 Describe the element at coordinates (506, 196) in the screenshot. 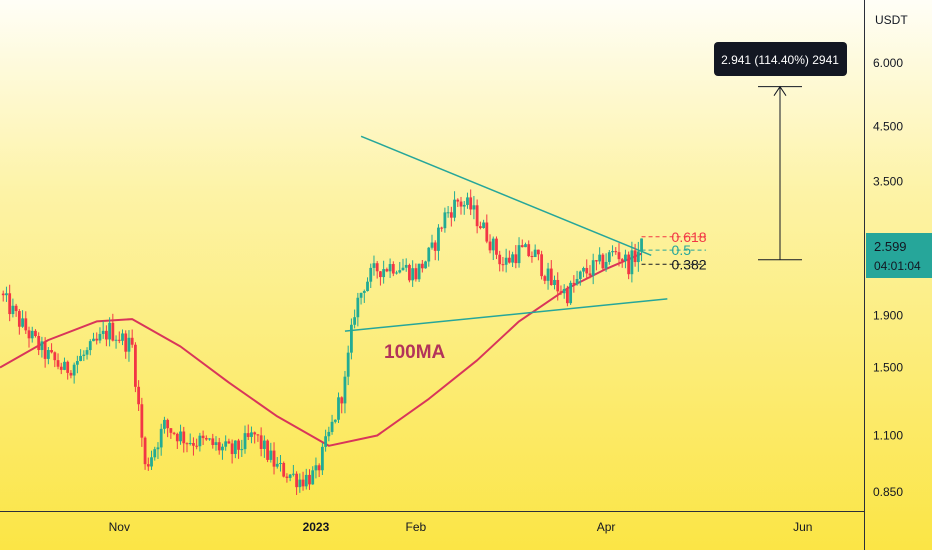

I see `trendline-upper` at that location.